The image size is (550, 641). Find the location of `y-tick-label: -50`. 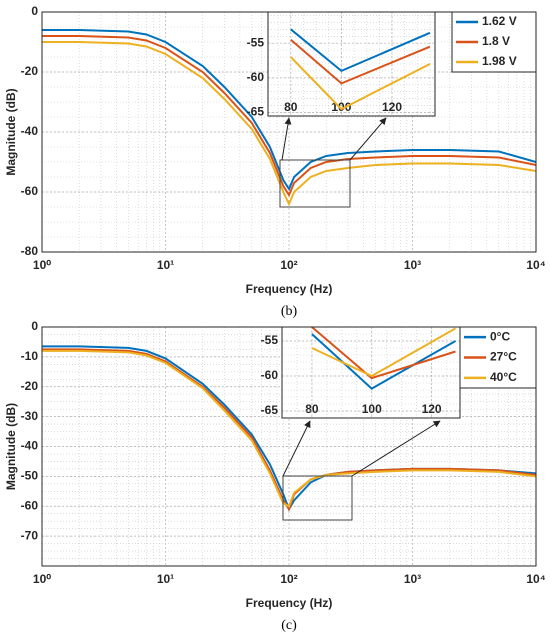

y-tick-label: -50 is located at coordinates (30, 476).